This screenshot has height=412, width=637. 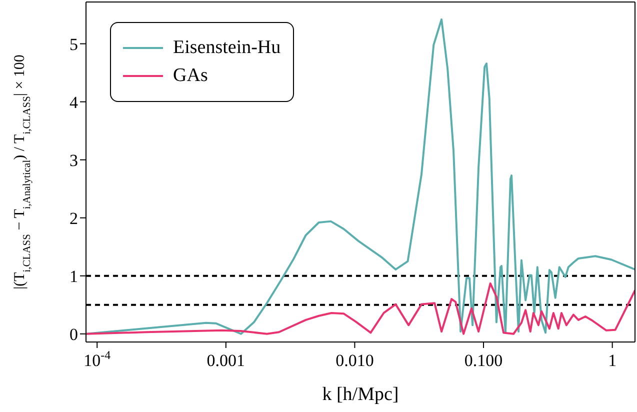 I want to click on x-tick-label: 1, so click(x=612, y=360).